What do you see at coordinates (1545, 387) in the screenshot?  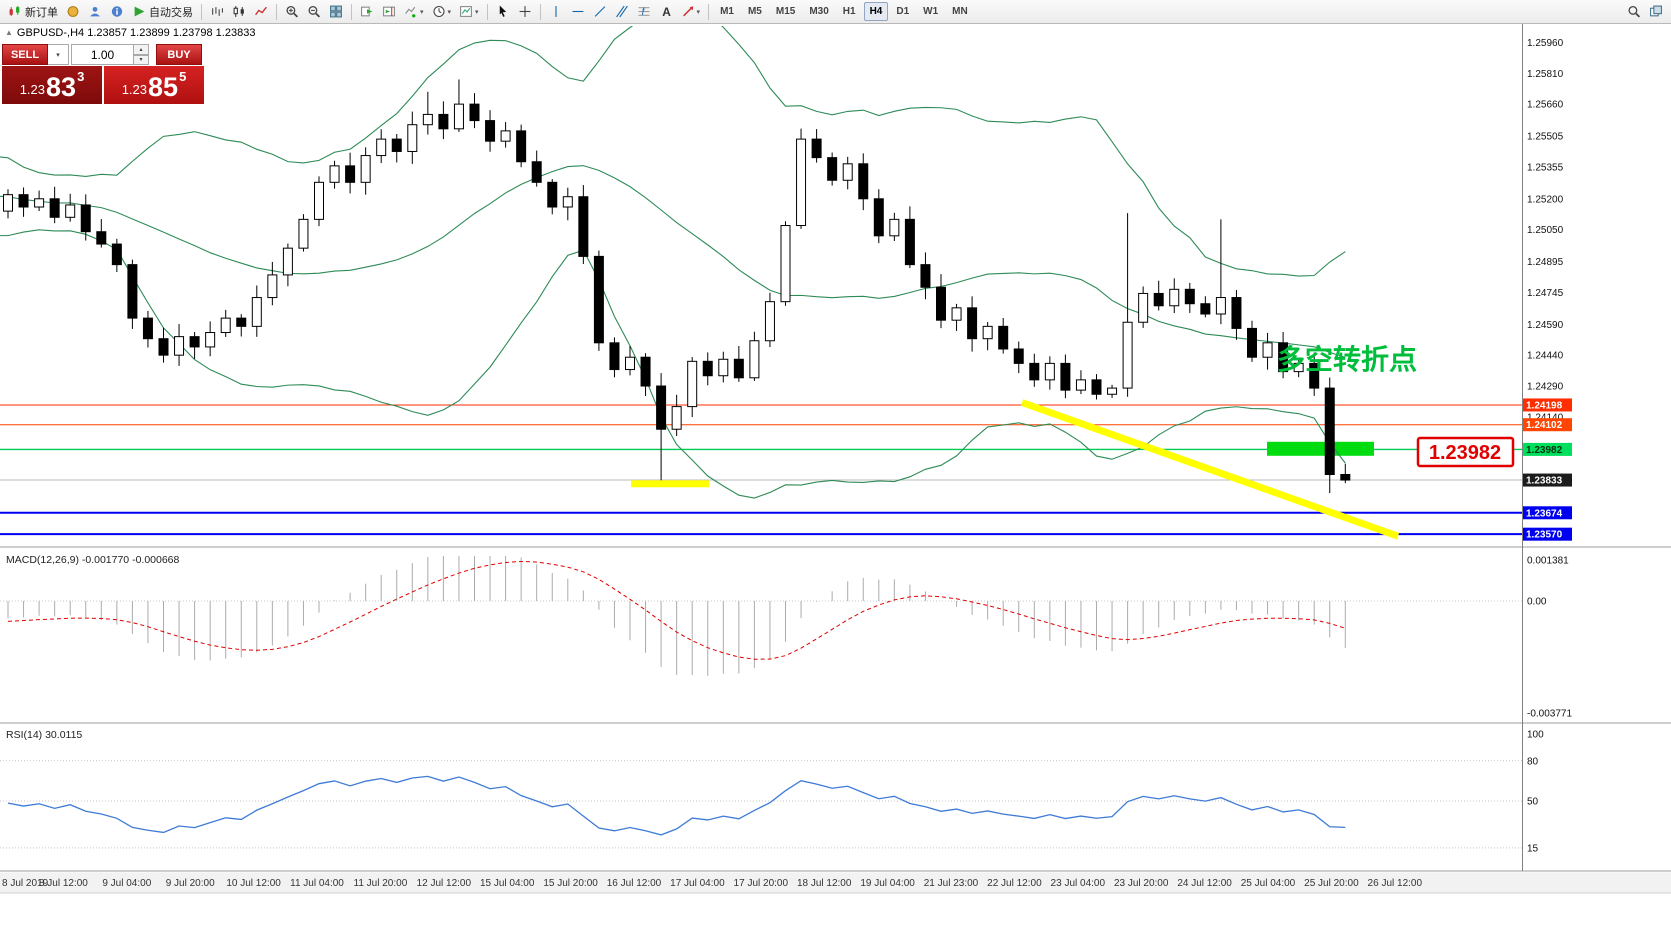 I see `price-axis-label: 1.24290` at bounding box center [1545, 387].